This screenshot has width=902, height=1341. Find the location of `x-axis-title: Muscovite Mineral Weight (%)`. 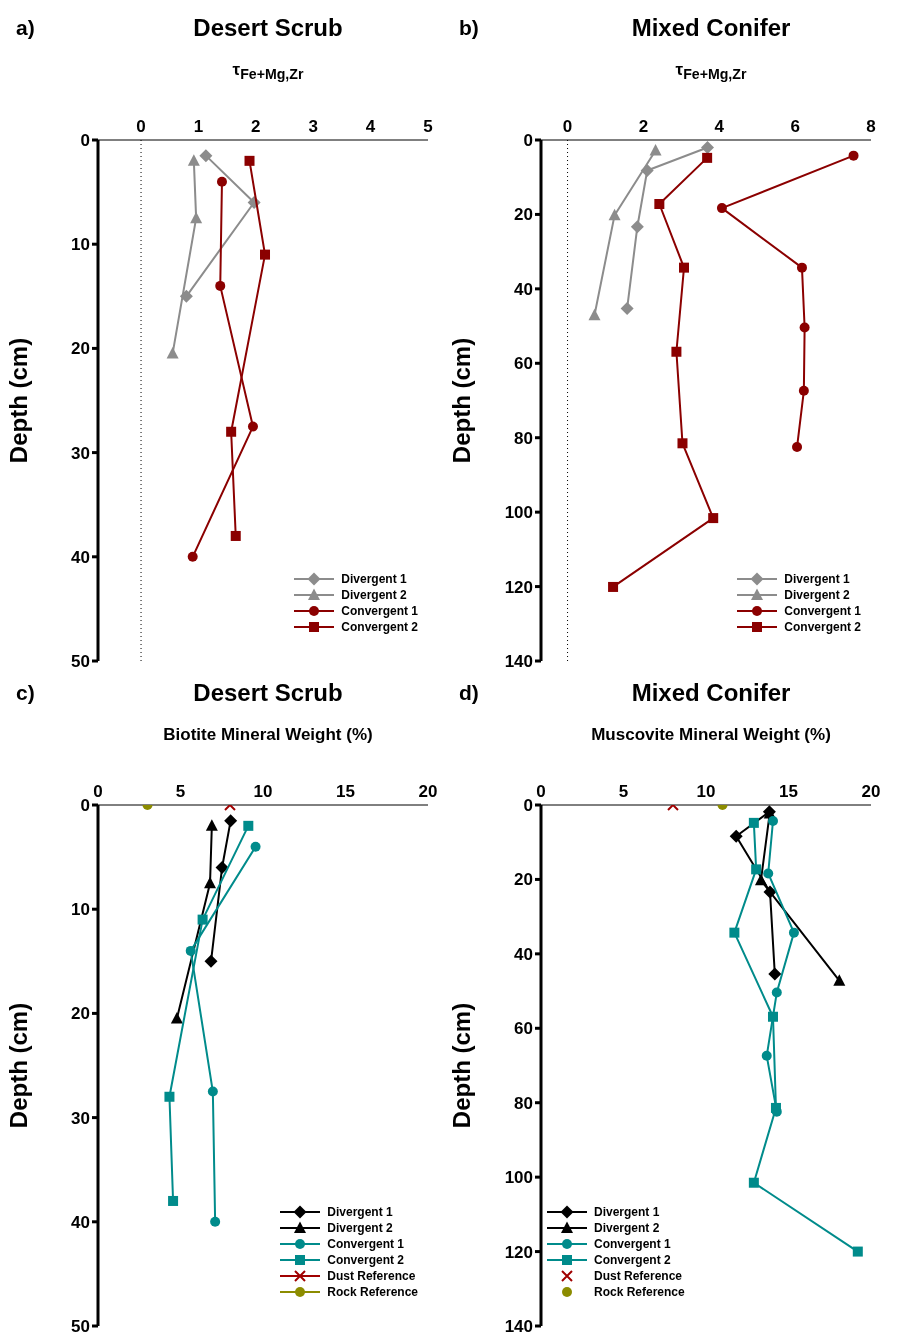

x-axis-title: Muscovite Mineral Weight (%) is located at coordinates (711, 735).